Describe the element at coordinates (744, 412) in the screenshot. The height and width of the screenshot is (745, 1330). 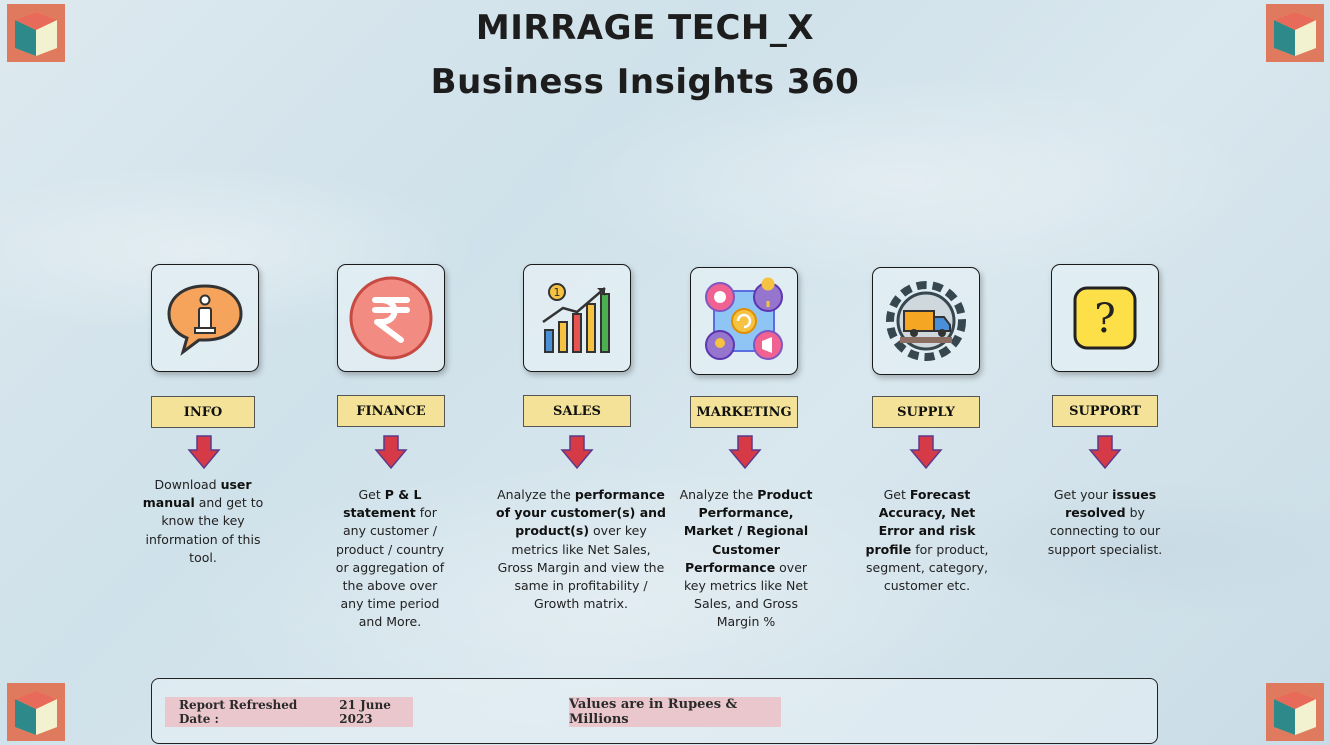
I see `marketing-label: MARKETING` at that location.